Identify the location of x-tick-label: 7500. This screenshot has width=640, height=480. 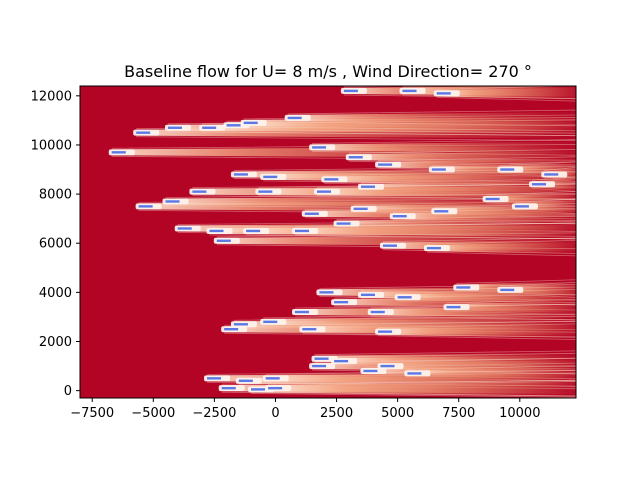
(458, 413).